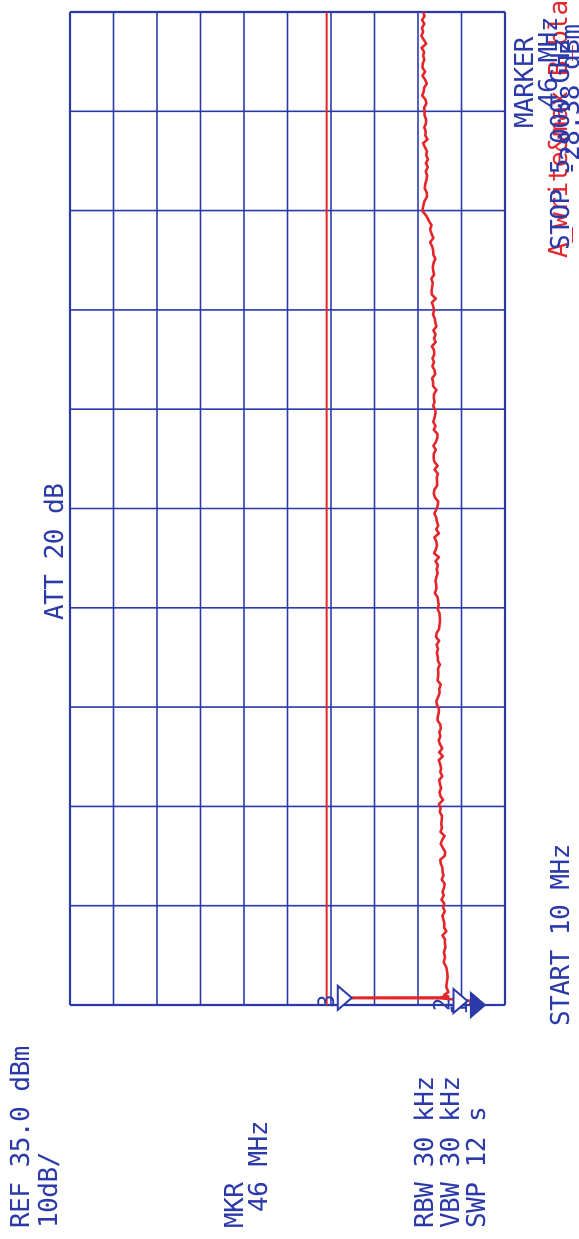 The image size is (579, 1239). What do you see at coordinates (561, 935) in the screenshot?
I see `start-frequency-label: START 10 MHz` at bounding box center [561, 935].